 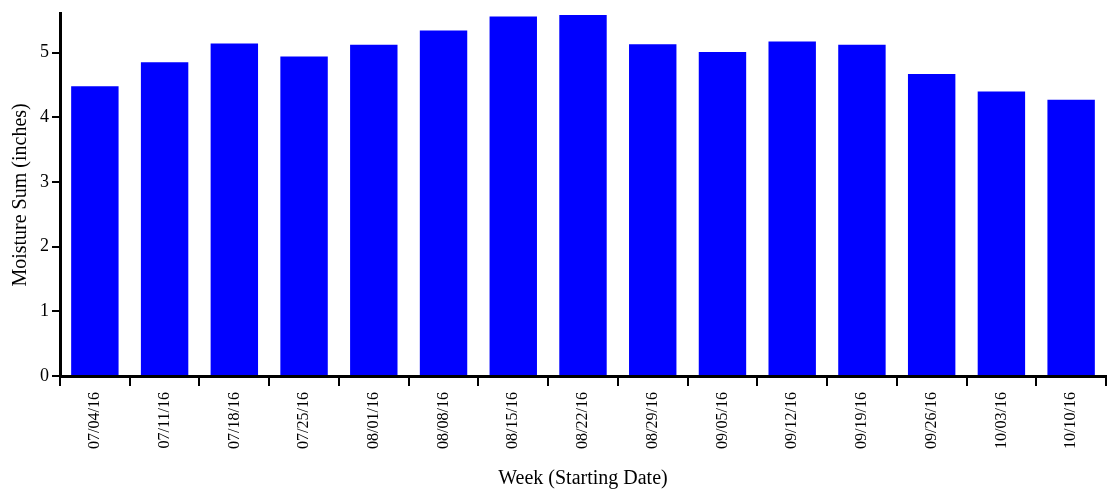 What do you see at coordinates (233, 420) in the screenshot?
I see `x-tick-label: 07/18/16` at bounding box center [233, 420].